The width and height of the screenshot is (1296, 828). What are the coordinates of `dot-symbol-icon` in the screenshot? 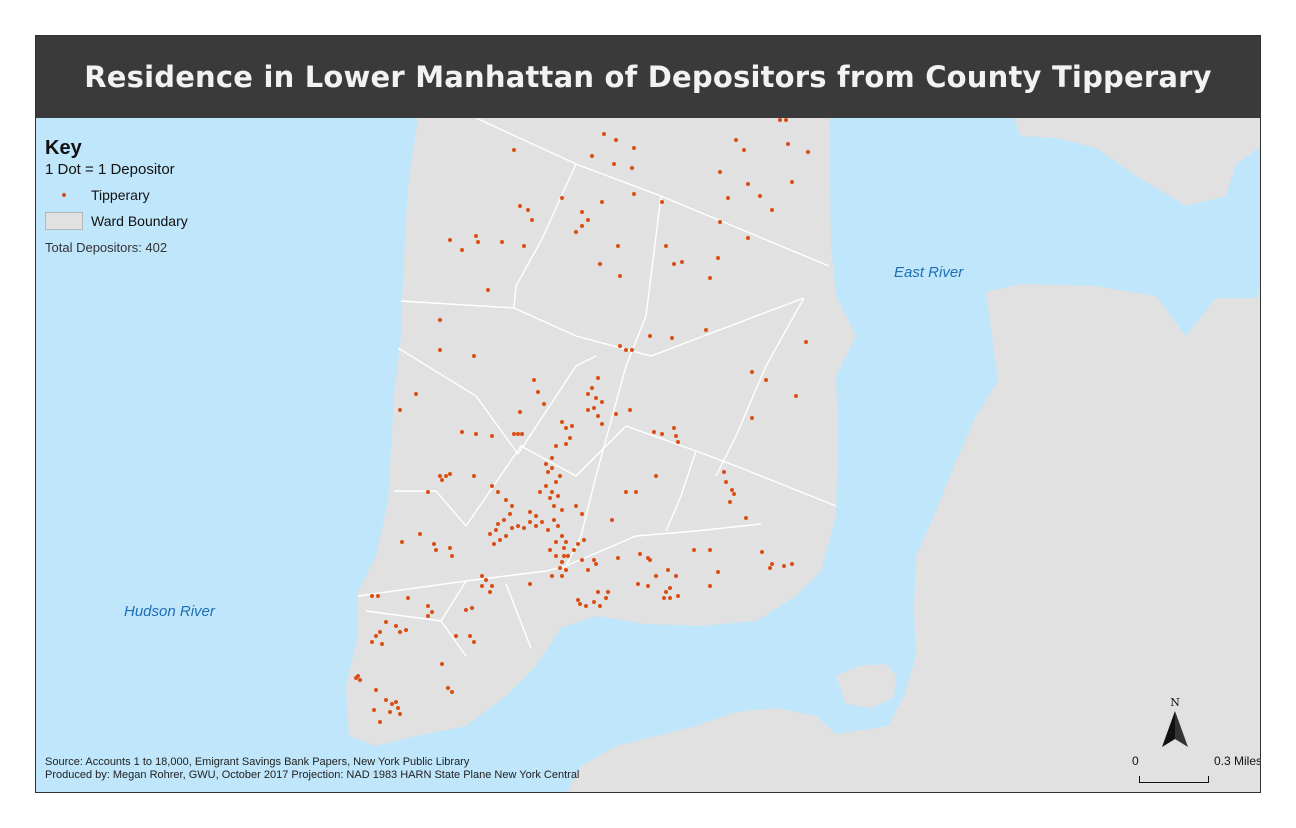 It's located at (64, 195).